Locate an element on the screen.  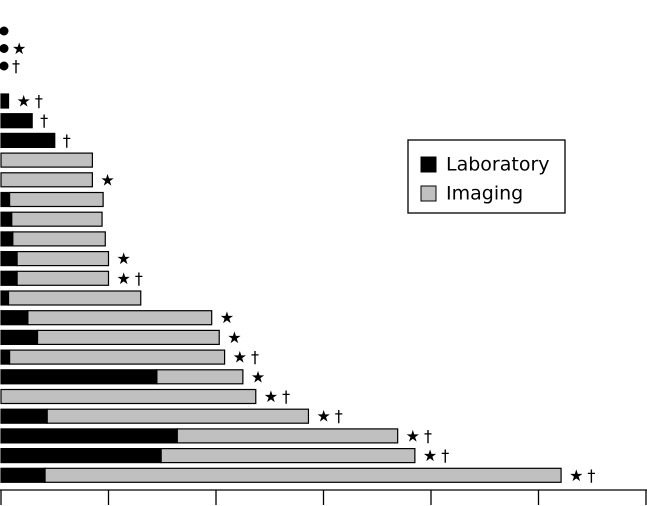
legend-label: Imaging is located at coordinates (484, 194).